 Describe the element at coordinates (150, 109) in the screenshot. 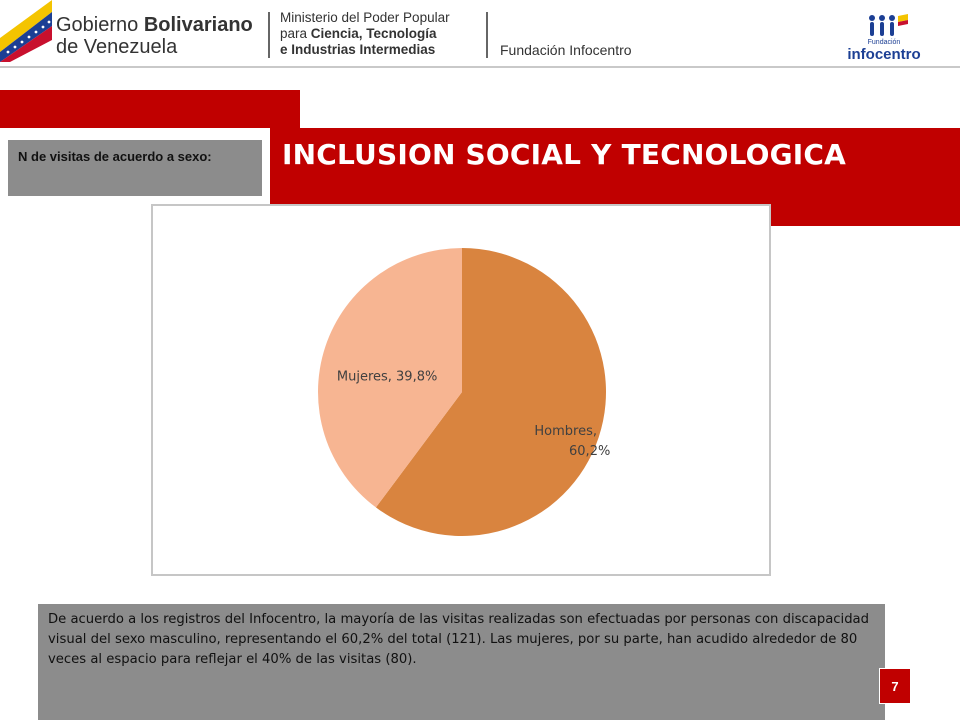

I see `red-accent-band` at that location.